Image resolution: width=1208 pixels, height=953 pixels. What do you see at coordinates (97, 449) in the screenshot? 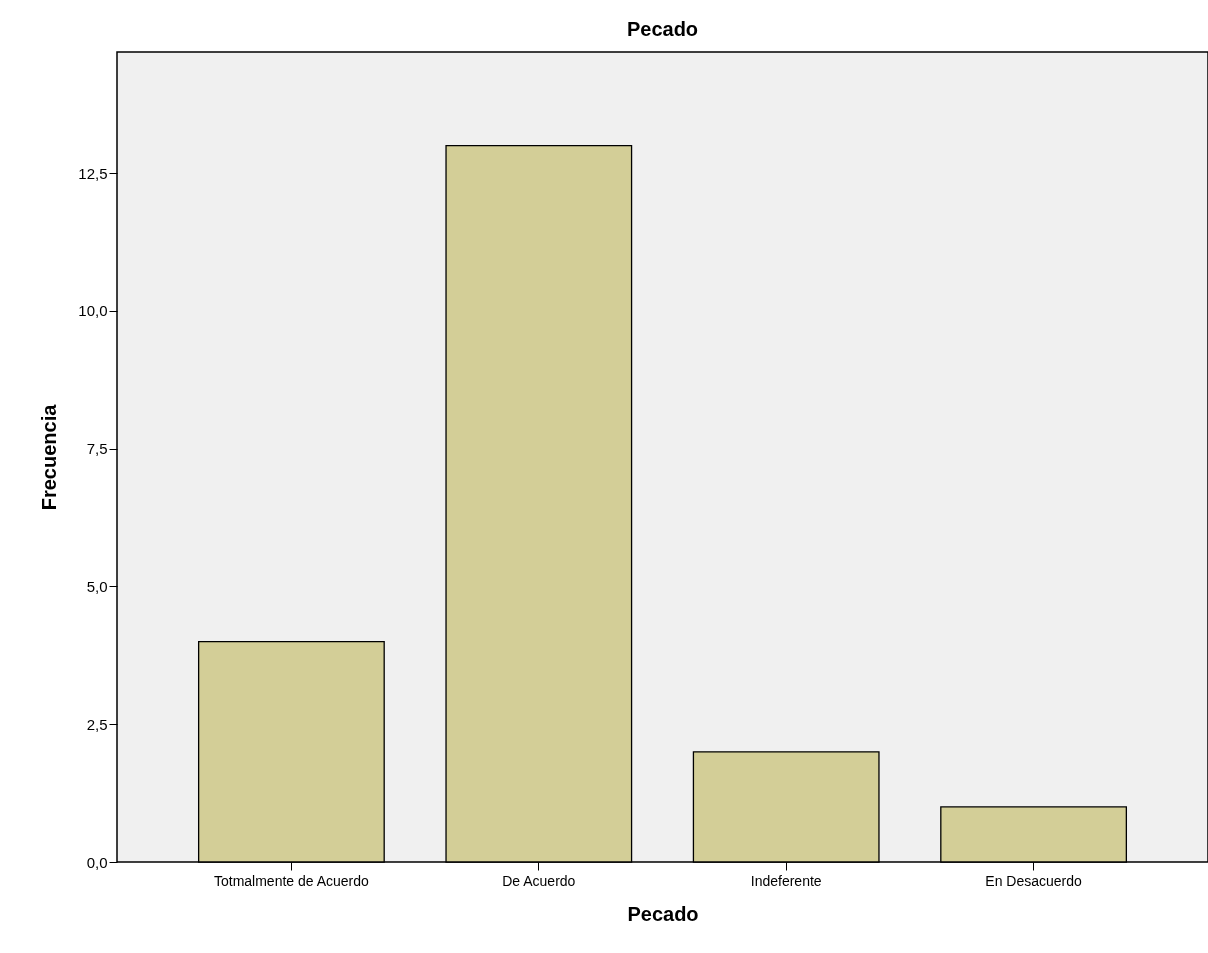
I see `y-tick-label: 7,5` at bounding box center [97, 449].